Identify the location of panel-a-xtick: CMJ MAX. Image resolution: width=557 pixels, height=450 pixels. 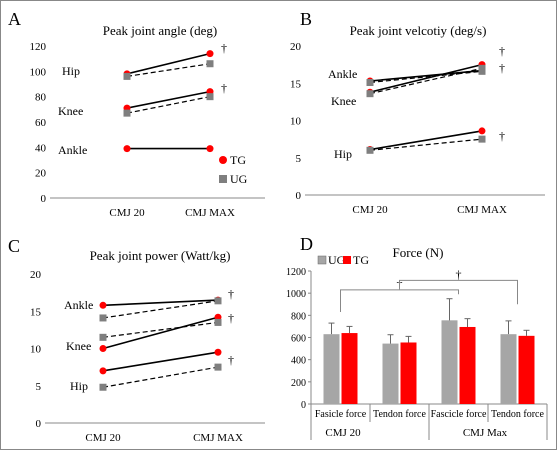
(210, 213).